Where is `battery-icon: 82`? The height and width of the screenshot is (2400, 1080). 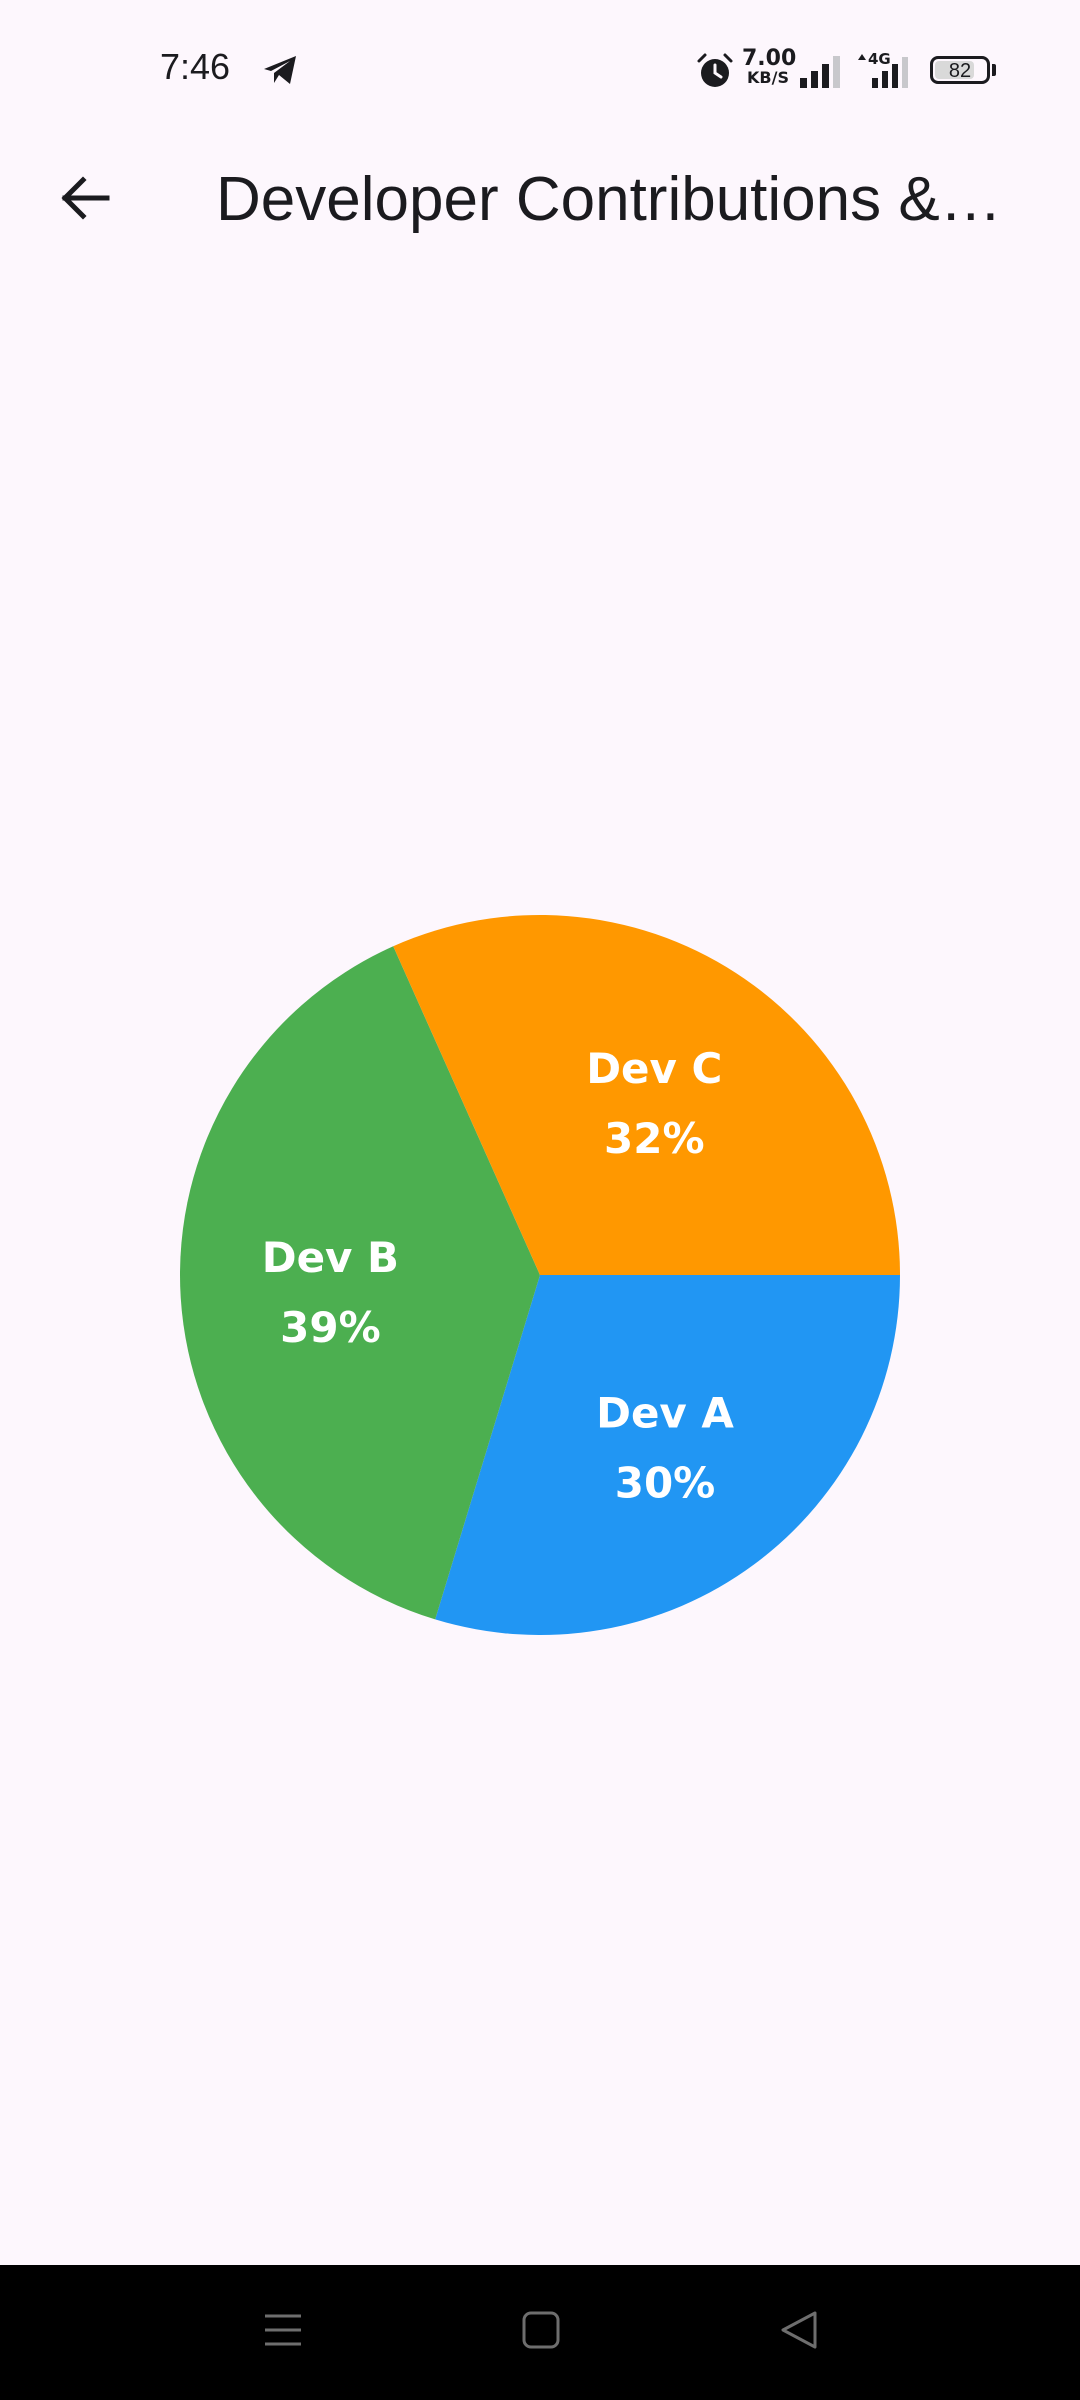
battery-icon: 82 is located at coordinates (960, 70).